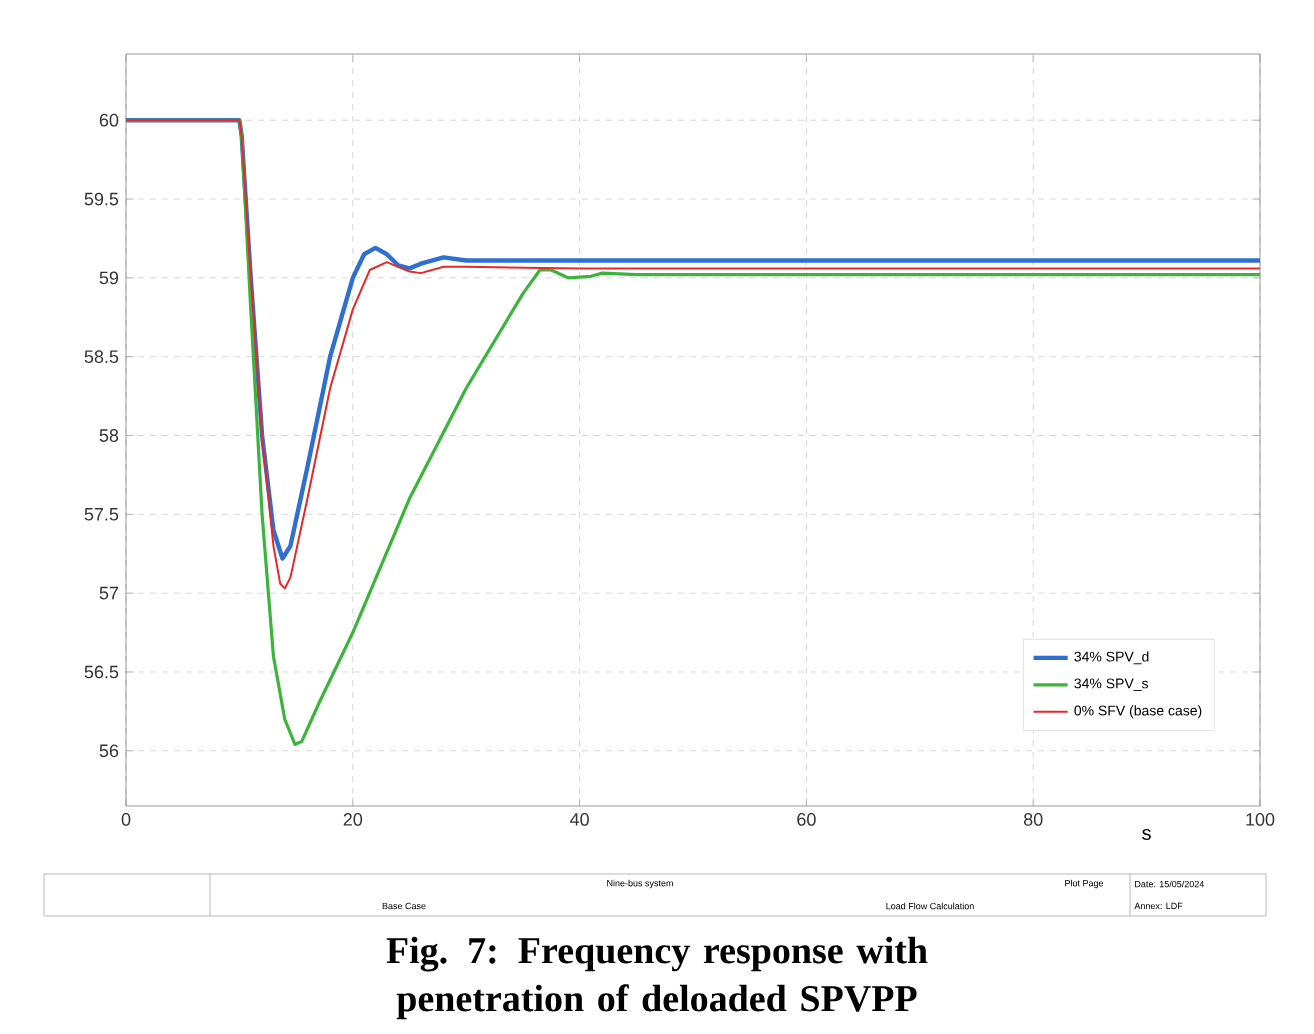 The width and height of the screenshot is (1314, 1034). Describe the element at coordinates (101, 672) in the screenshot. I see `y-tick-label: 56.5` at that location.